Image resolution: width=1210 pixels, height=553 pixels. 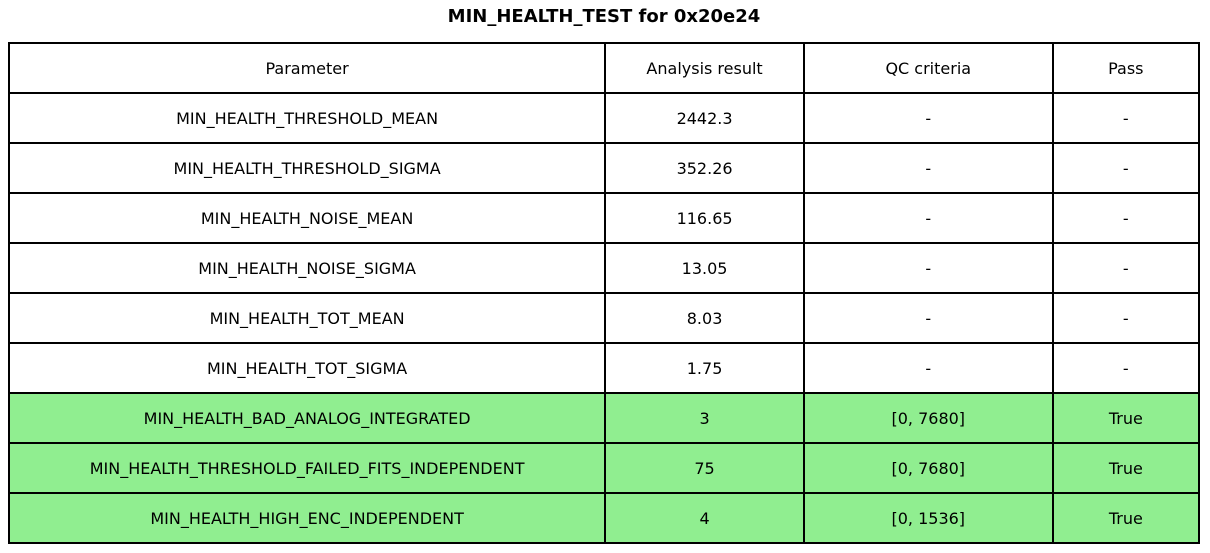 What do you see at coordinates (704, 68) in the screenshot?
I see `column-header-analysis-result: Analysis result` at bounding box center [704, 68].